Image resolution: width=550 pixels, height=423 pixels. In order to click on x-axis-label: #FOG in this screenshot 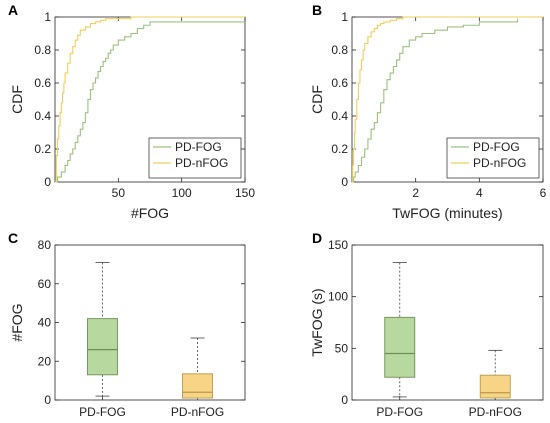, I will do `click(150, 213)`.